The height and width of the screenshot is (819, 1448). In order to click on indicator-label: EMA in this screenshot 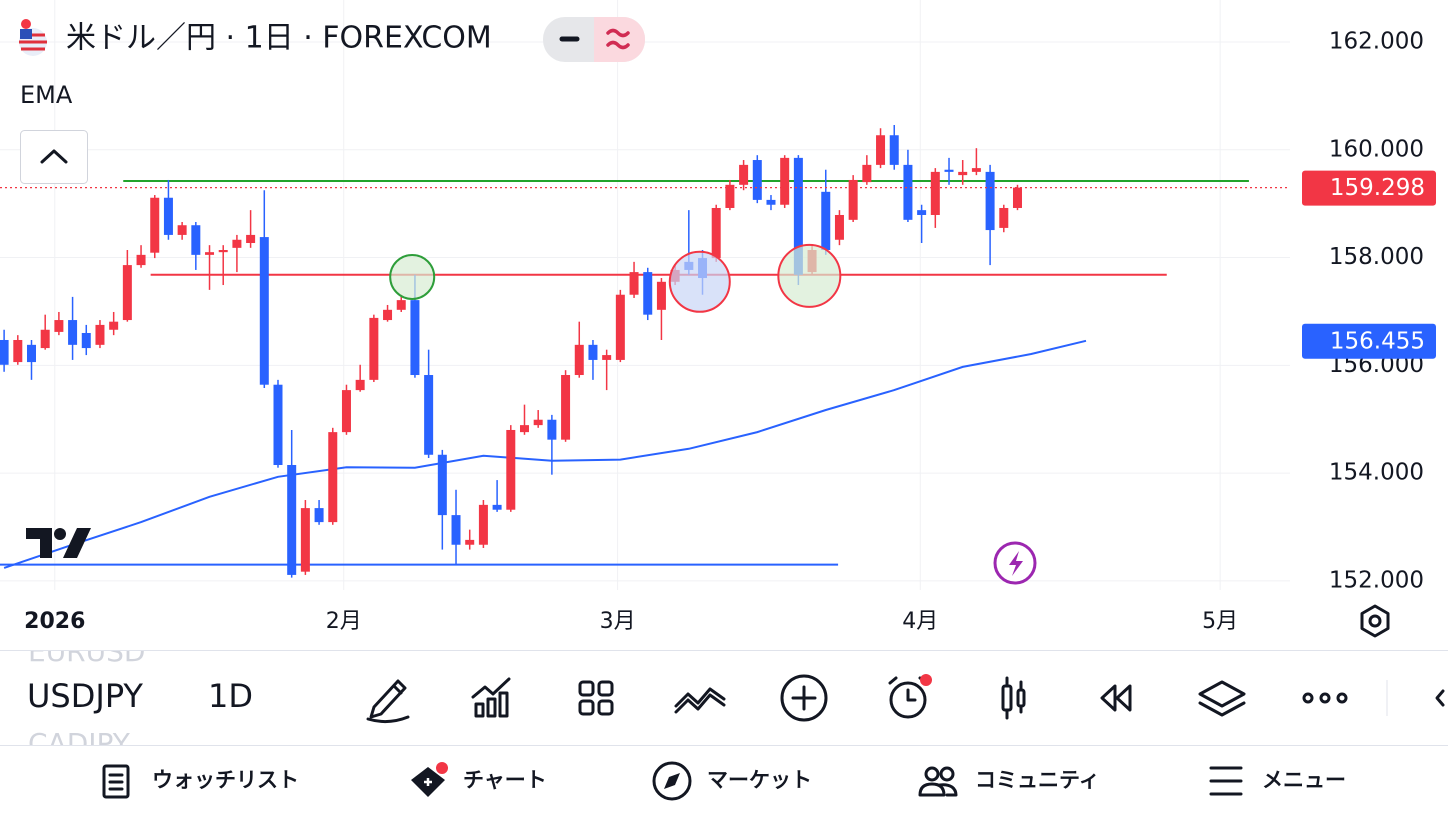, I will do `click(46, 95)`.